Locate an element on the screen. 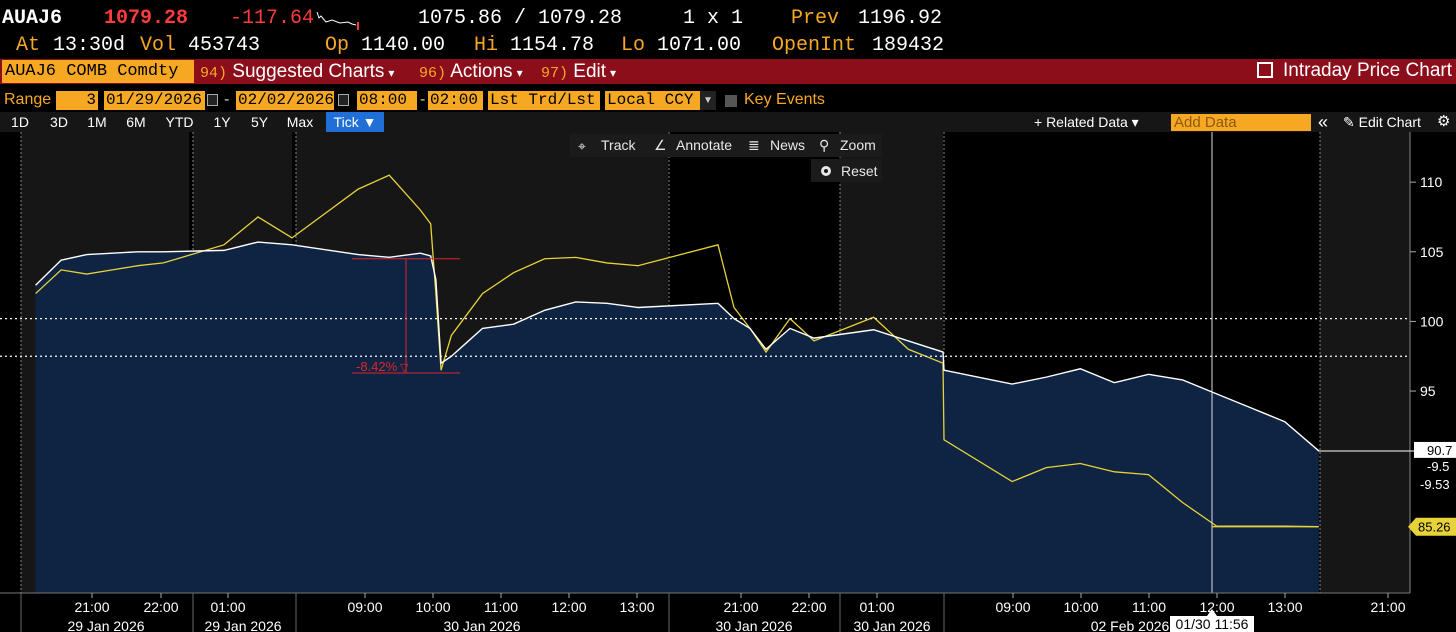 Image resolution: width=1456 pixels, height=632 pixels. end-time-field: 02:00 is located at coordinates (455, 100).